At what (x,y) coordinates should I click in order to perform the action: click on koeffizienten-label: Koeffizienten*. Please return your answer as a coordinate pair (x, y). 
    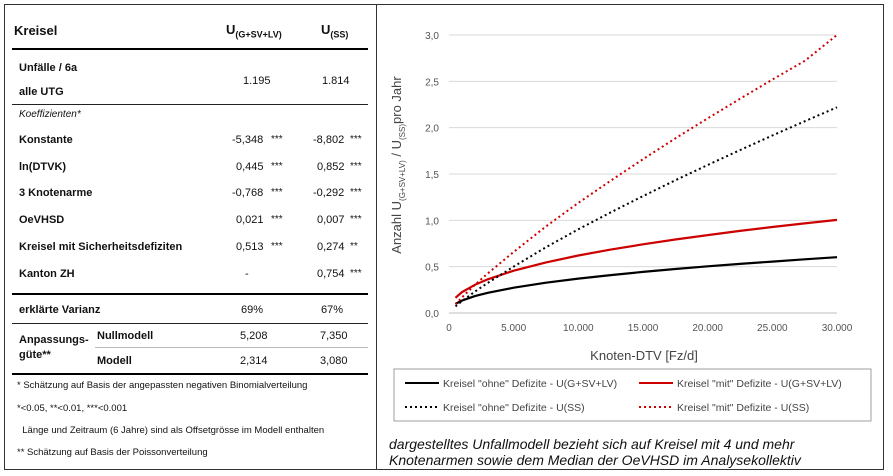
    Looking at the image, I should click on (50, 114).